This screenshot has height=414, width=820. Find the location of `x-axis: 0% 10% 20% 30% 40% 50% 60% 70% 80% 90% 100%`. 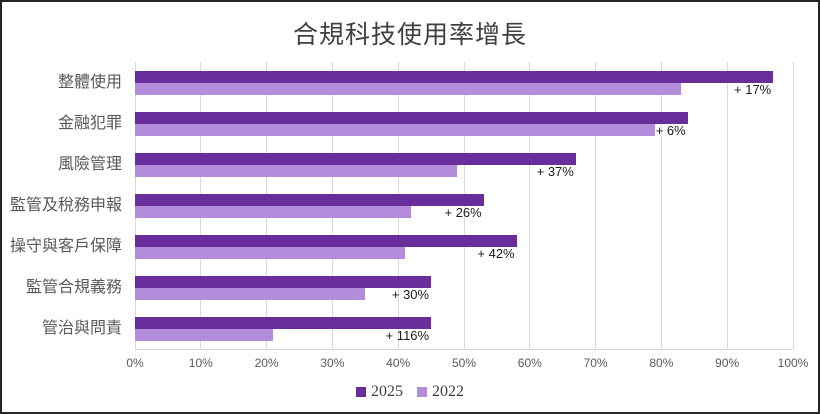

x-axis: 0% 10% 20% 30% 40% 50% 60% 70% 80% 90% 100% is located at coordinates (467, 364).